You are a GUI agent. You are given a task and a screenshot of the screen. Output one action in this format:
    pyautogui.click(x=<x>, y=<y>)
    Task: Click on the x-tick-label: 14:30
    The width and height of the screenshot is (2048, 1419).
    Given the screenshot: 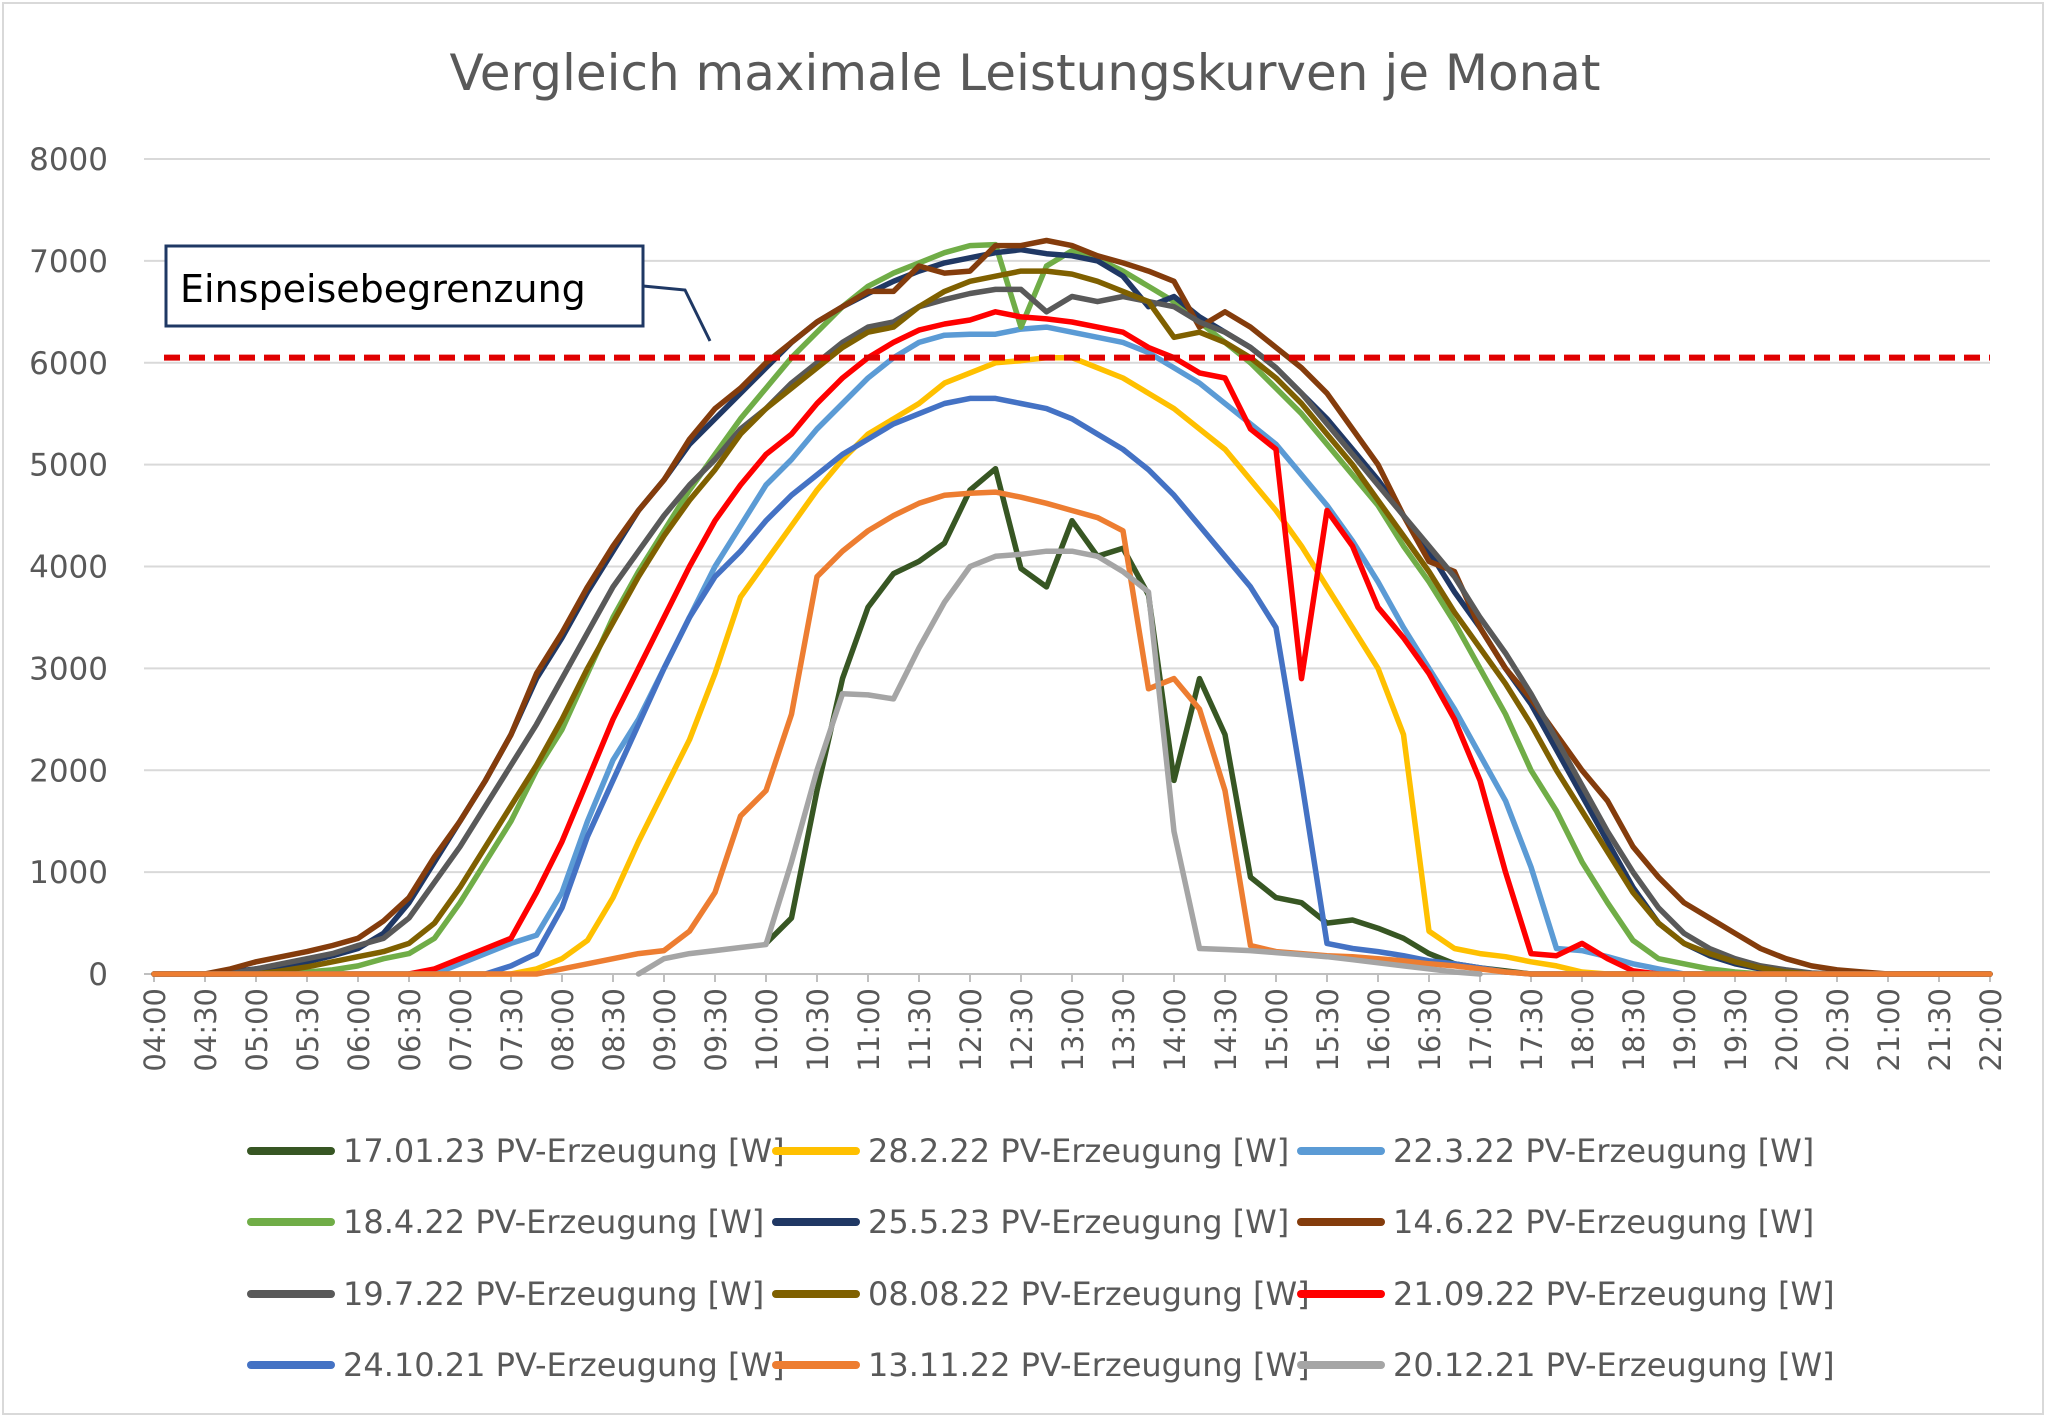 What is the action you would take?
    pyautogui.click(x=1226, y=1030)
    